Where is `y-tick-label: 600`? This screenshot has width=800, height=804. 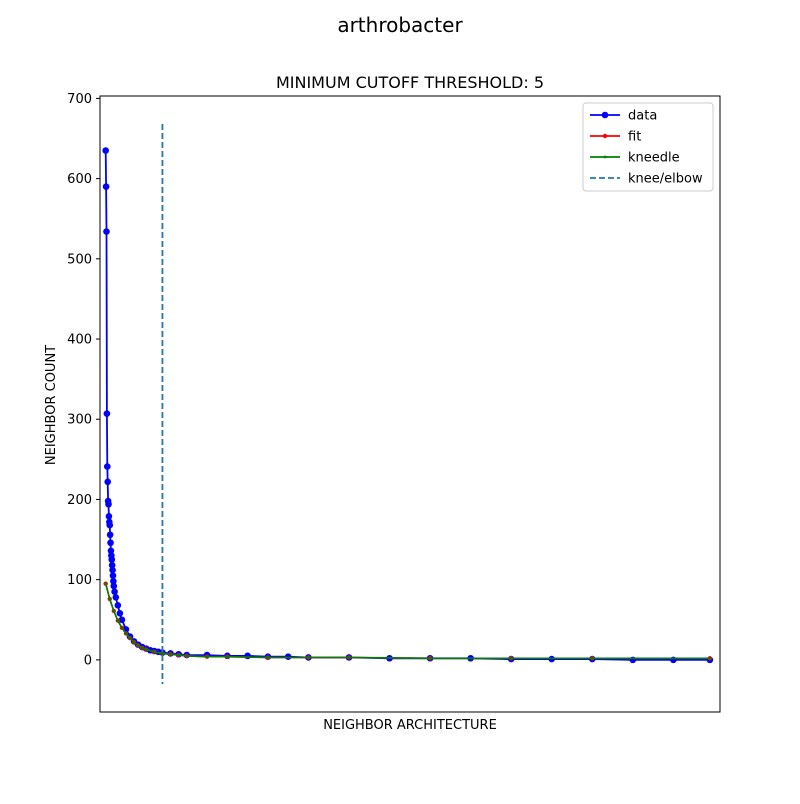
y-tick-label: 600 is located at coordinates (79, 179).